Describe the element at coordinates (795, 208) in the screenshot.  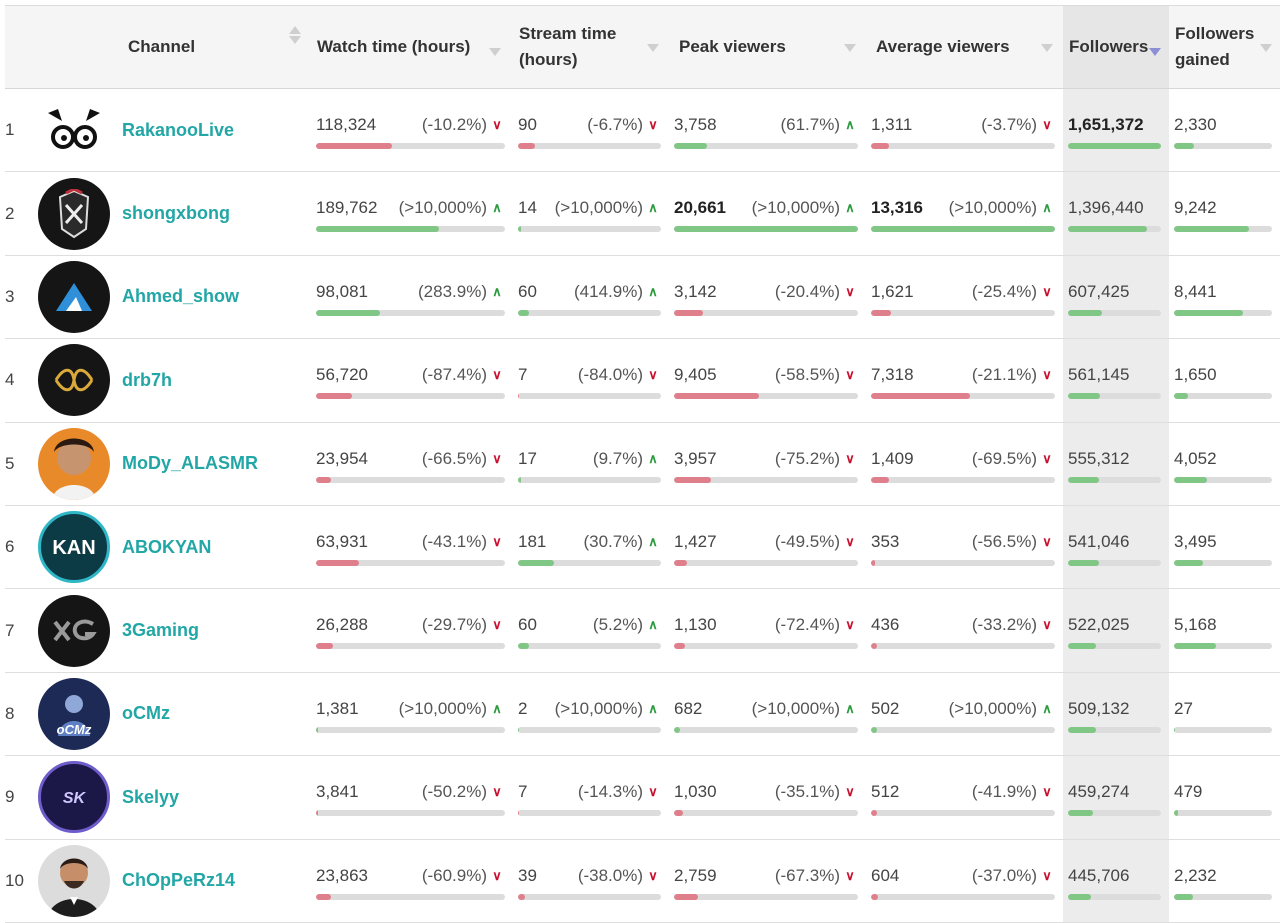
I see `peak-viewers-change: (>10,000%)` at that location.